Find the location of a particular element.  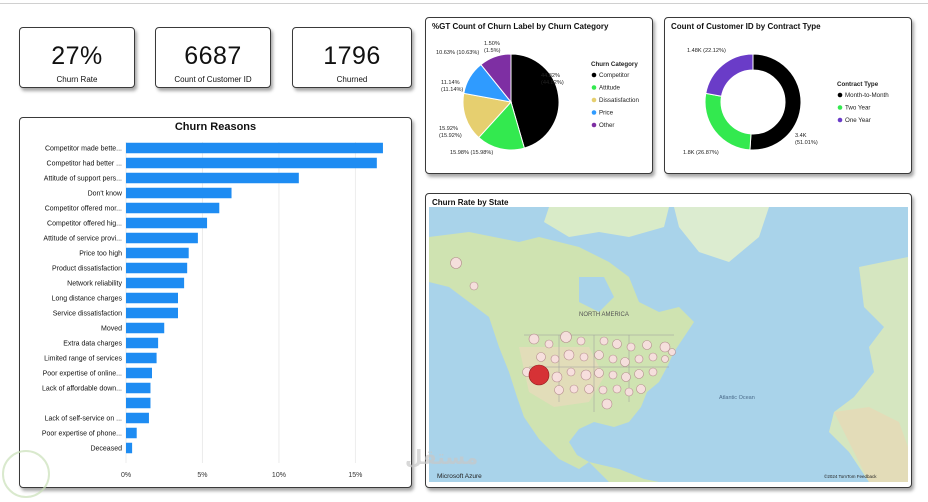

legend-item: Dissatisfaction is located at coordinates (619, 100).